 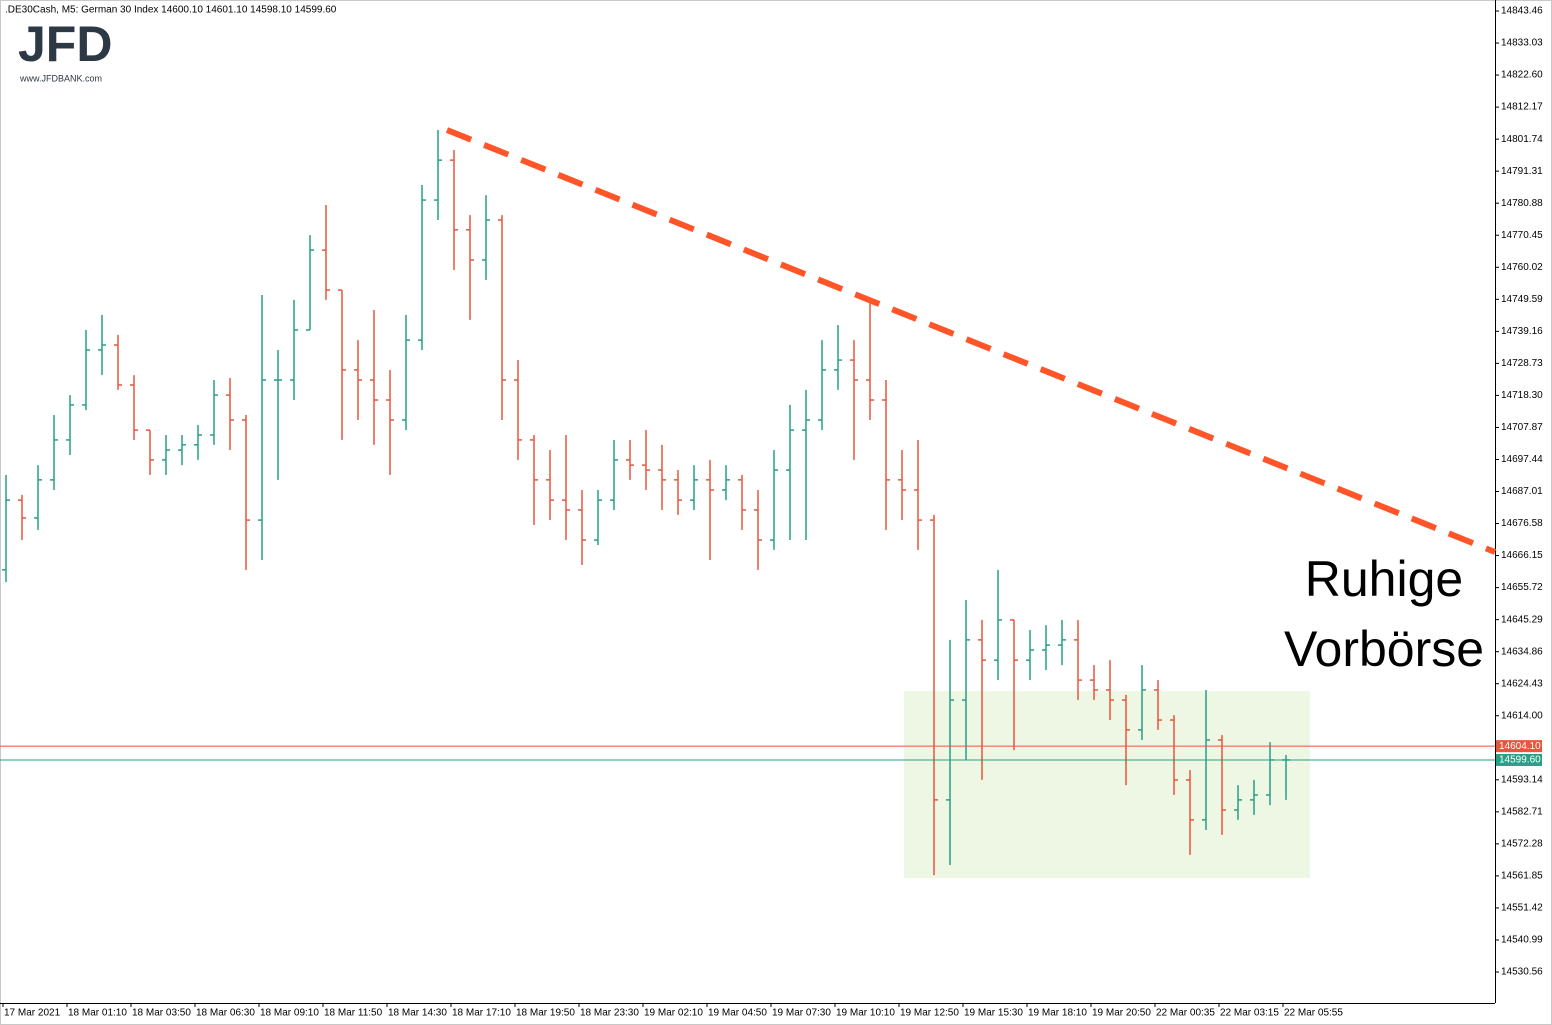 I want to click on y-tick-label: 14791.31, so click(x=1522, y=171).